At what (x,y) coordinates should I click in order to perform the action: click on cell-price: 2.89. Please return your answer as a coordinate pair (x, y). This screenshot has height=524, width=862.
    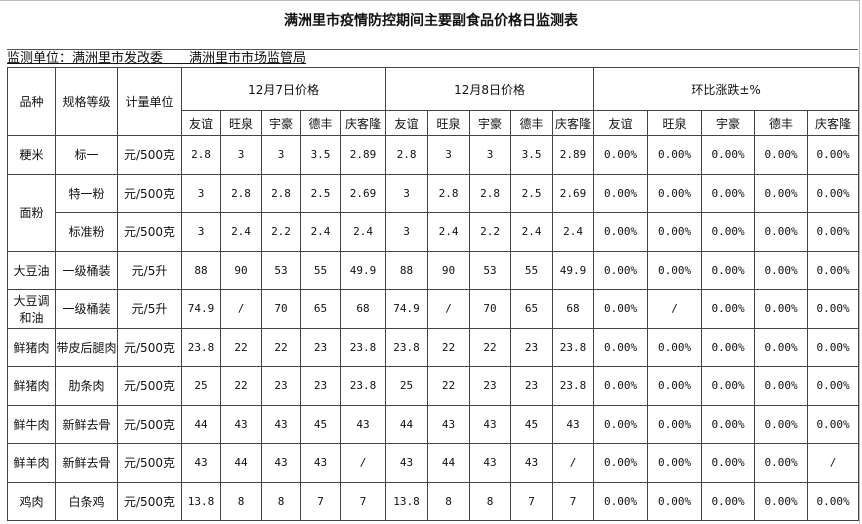
    Looking at the image, I should click on (363, 155).